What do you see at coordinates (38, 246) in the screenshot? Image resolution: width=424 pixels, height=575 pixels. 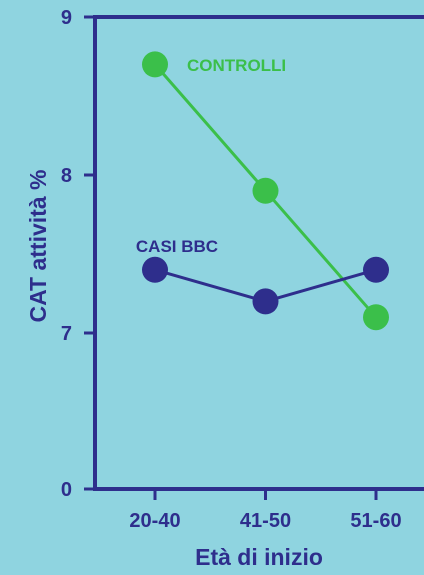 I see `y-axis-title: CAT attività %` at bounding box center [38, 246].